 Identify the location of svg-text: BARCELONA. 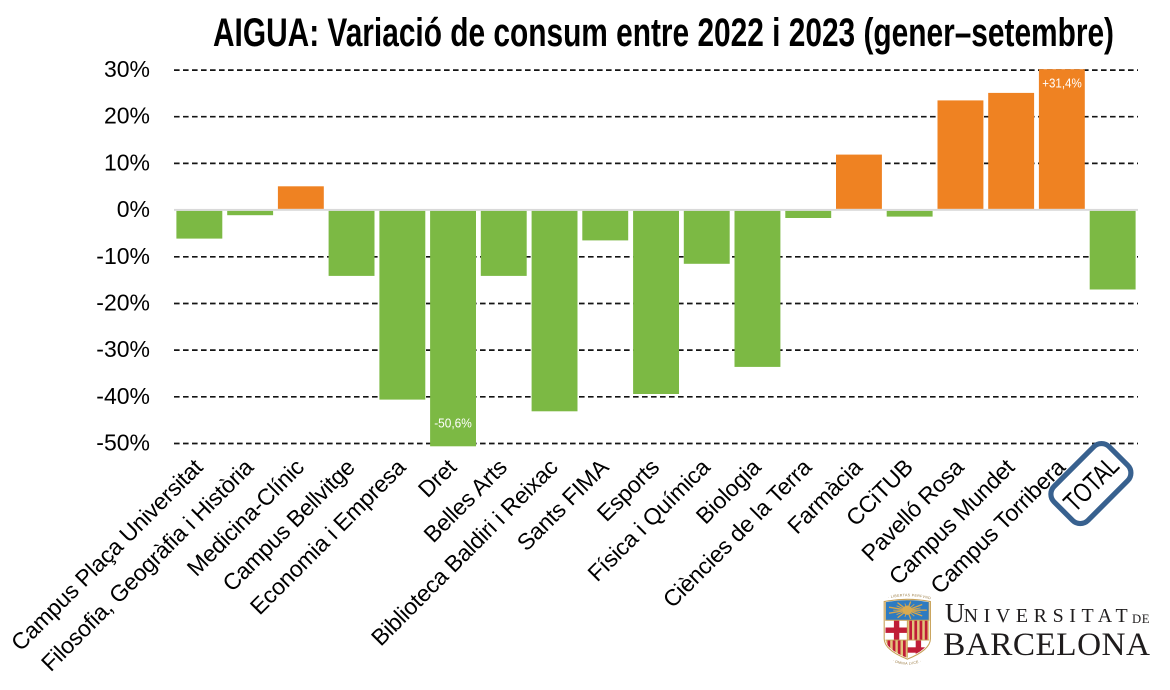
(1046, 644).